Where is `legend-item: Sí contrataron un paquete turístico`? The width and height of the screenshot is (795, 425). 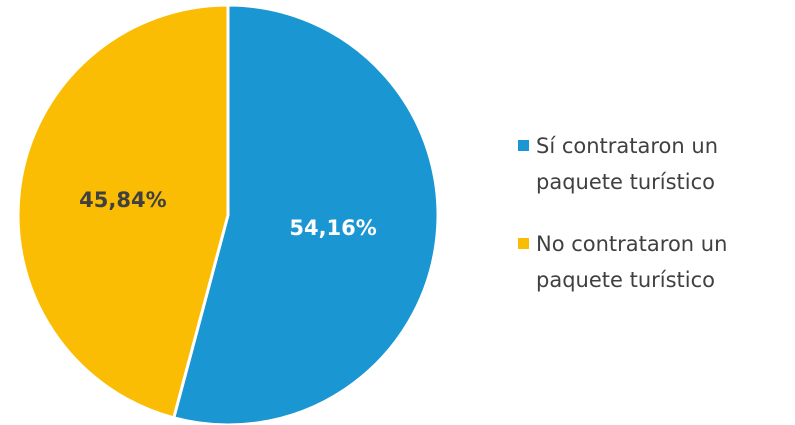
legend-item: Sí contrataron un paquete turístico is located at coordinates (653, 164).